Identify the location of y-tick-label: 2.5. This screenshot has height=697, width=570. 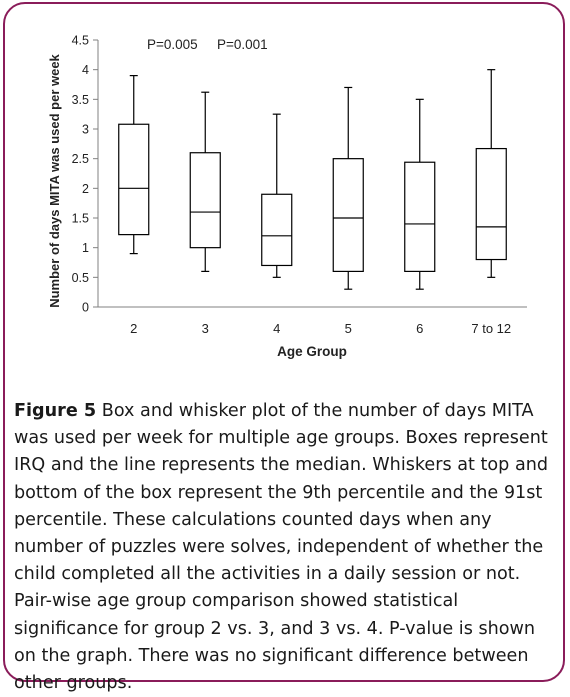
(80, 159).